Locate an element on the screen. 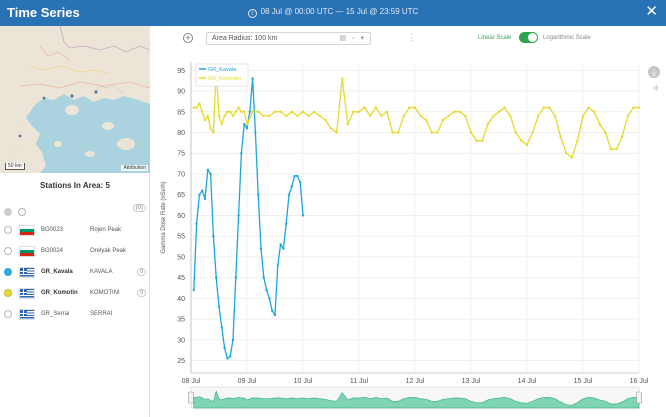 This screenshot has height=417, width=666. area-map: 50 km Attribution is located at coordinates (75, 99).